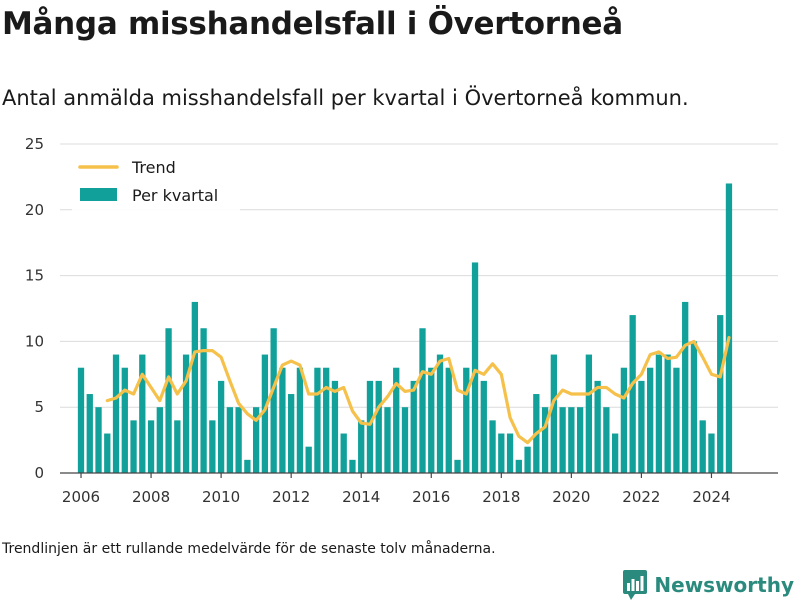 The image size is (800, 600). Describe the element at coordinates (635, 585) in the screenshot. I see `bar-chart-logo-icon` at that location.